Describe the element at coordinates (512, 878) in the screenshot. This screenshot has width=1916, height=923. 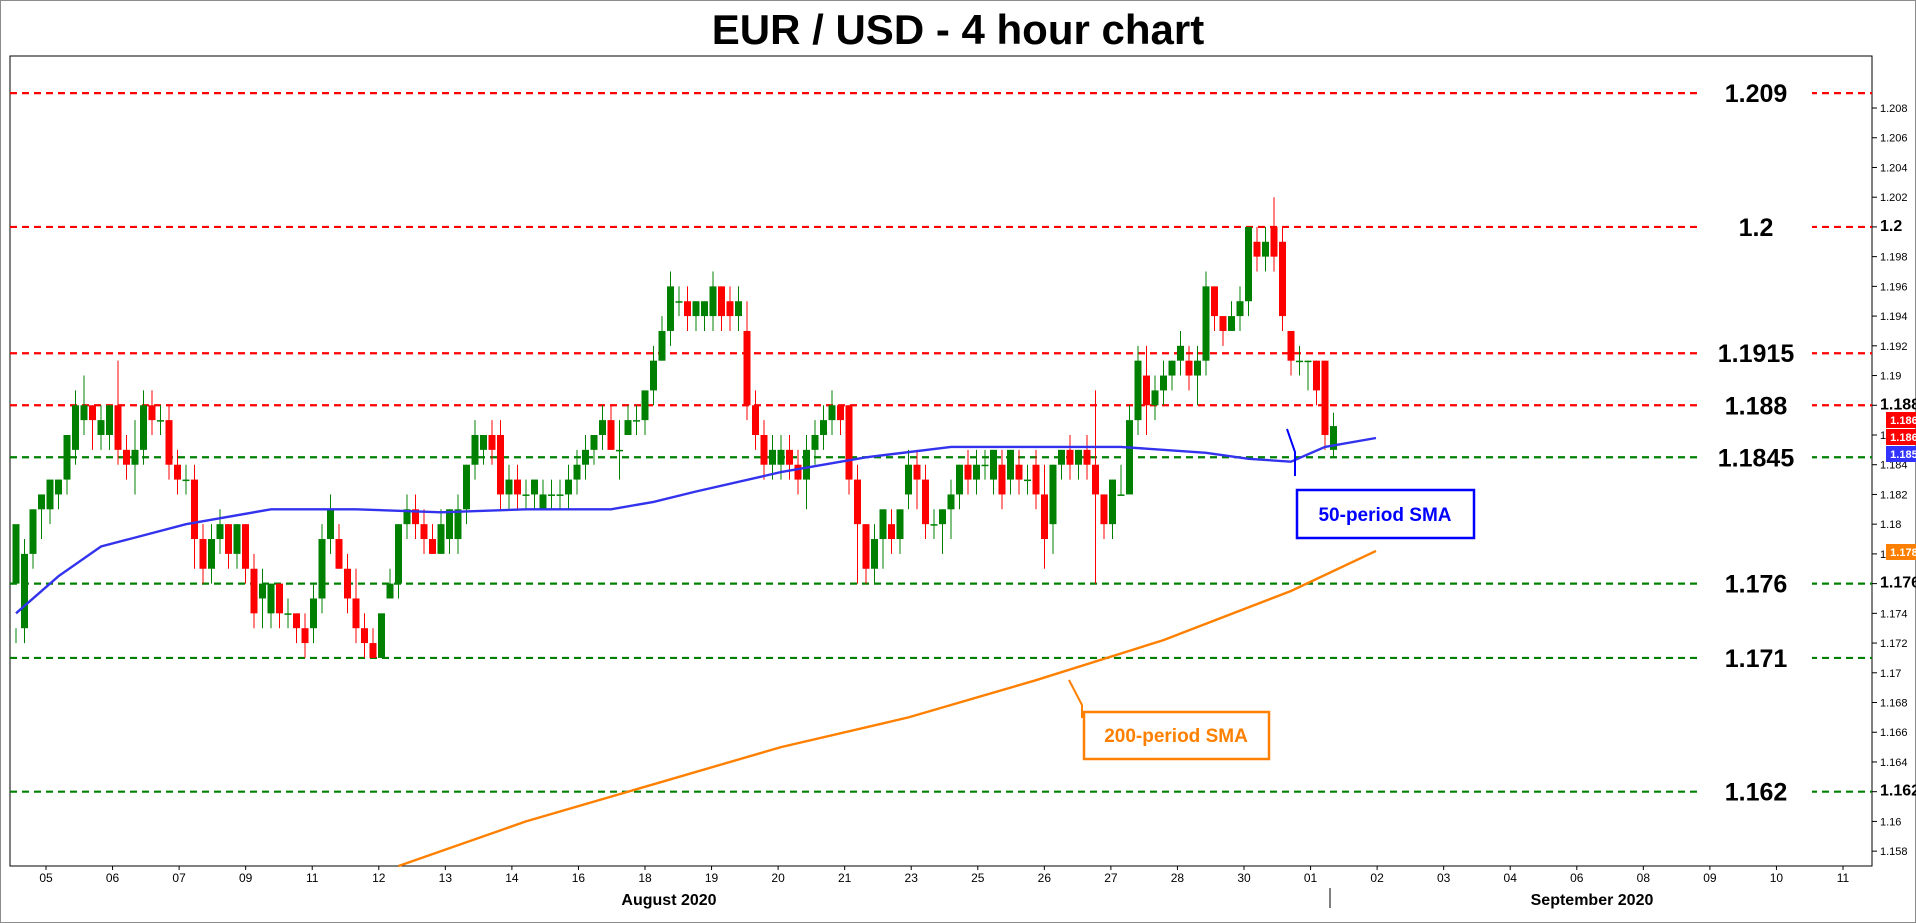
I see `x-tick-label: 14` at that location.